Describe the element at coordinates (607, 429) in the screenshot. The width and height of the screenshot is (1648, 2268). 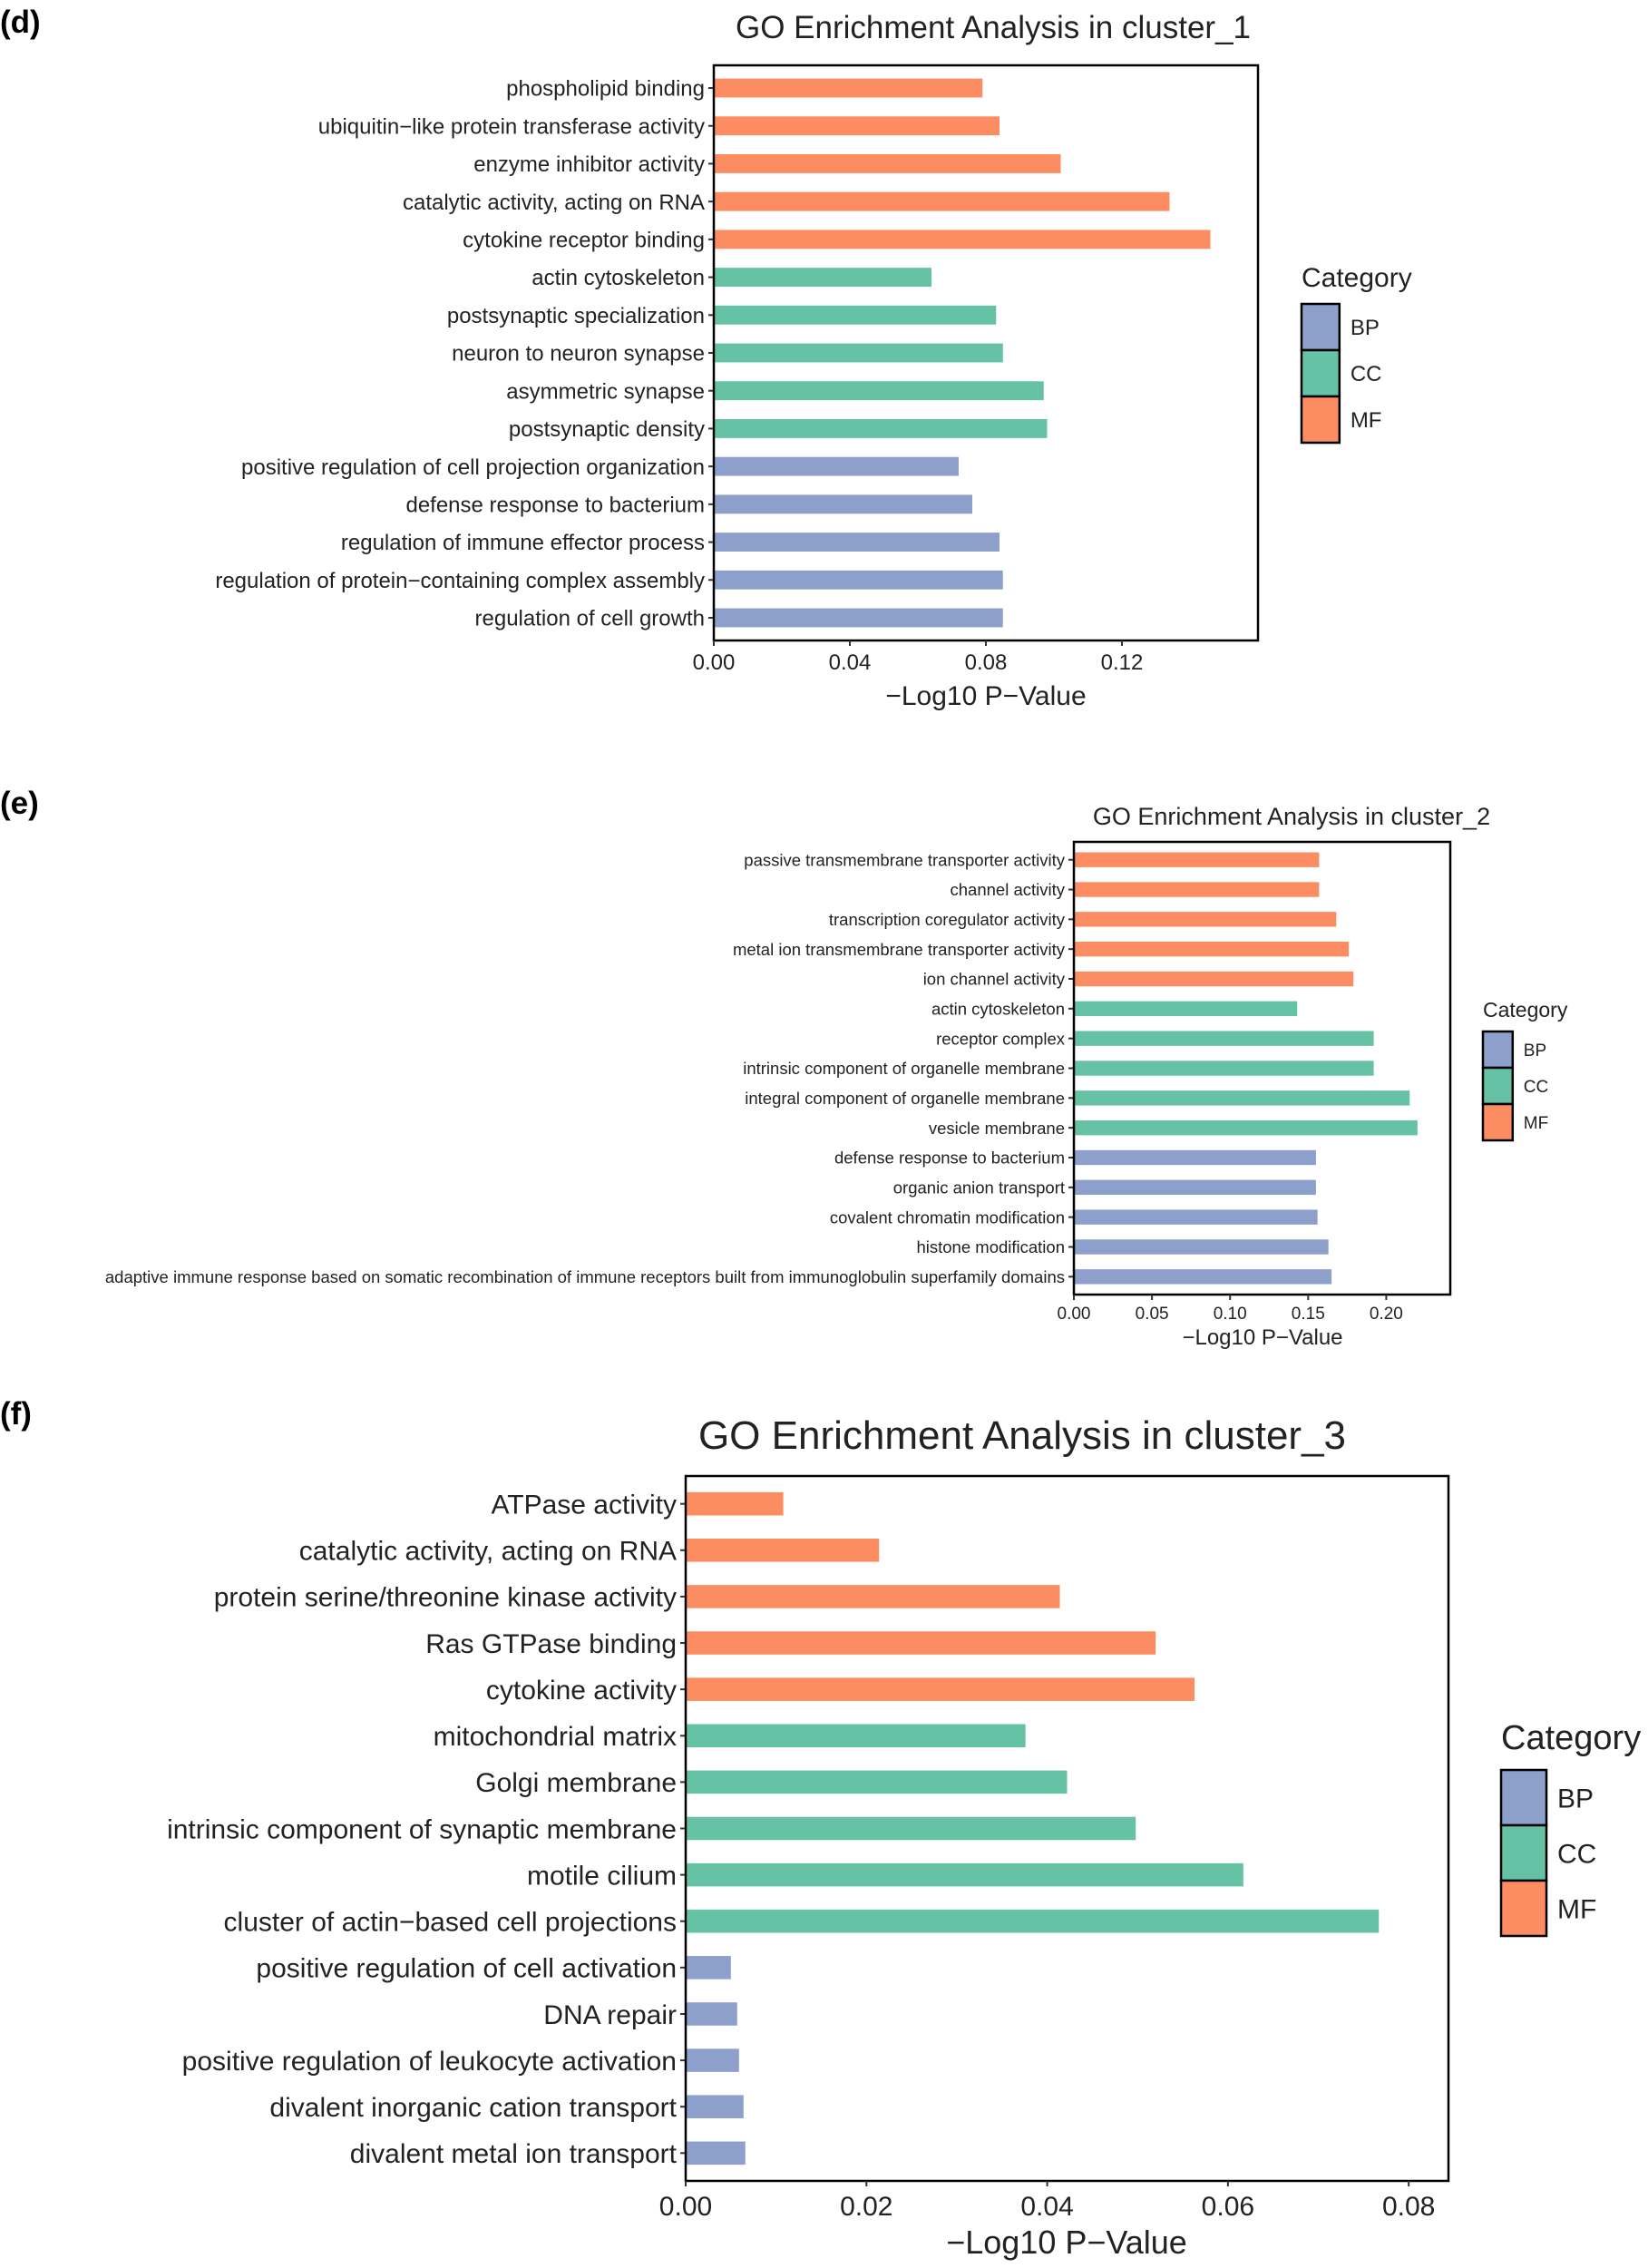
I see `y-tick-label: postsynaptic density` at that location.